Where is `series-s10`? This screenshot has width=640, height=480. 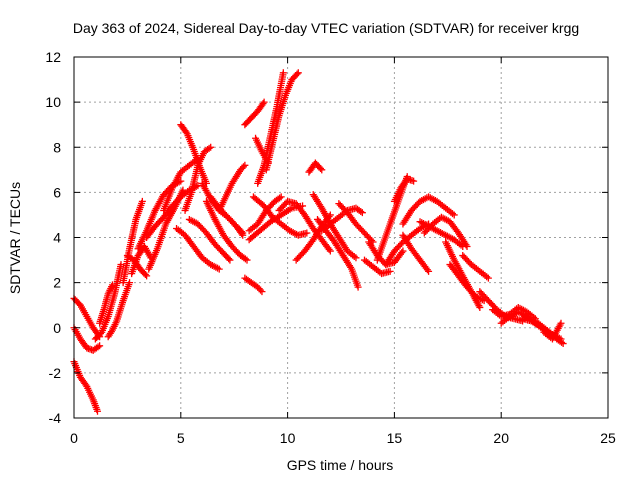 series-s10 is located at coordinates (159, 215).